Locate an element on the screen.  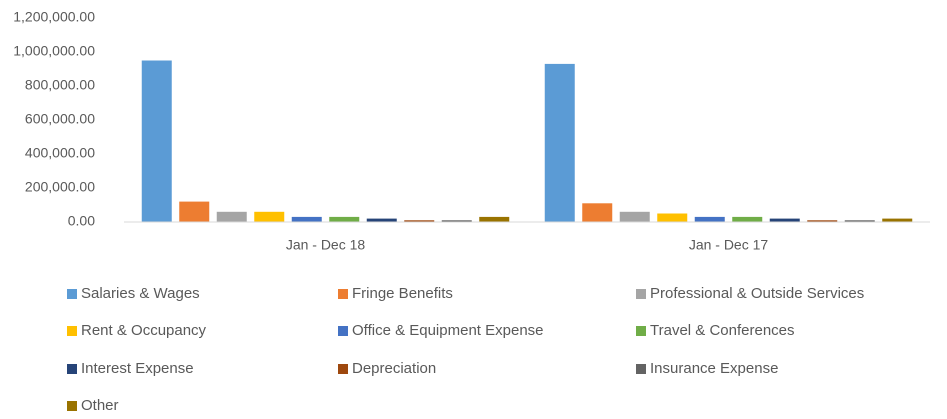
legend-label: Travel & Conferences is located at coordinates (722, 330).